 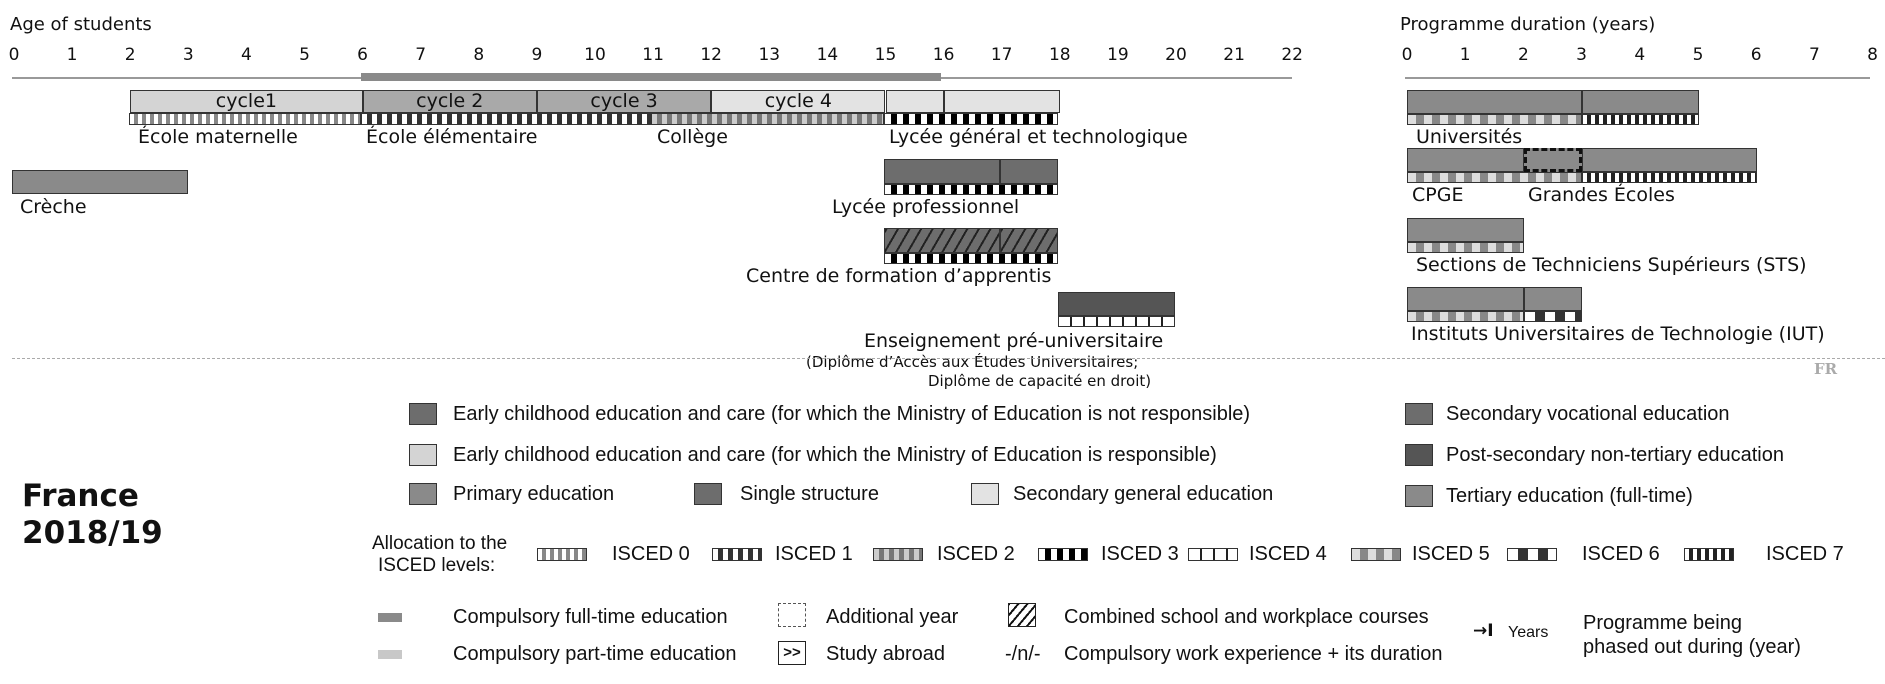 I want to click on sts-strip, so click(x=1465, y=247).